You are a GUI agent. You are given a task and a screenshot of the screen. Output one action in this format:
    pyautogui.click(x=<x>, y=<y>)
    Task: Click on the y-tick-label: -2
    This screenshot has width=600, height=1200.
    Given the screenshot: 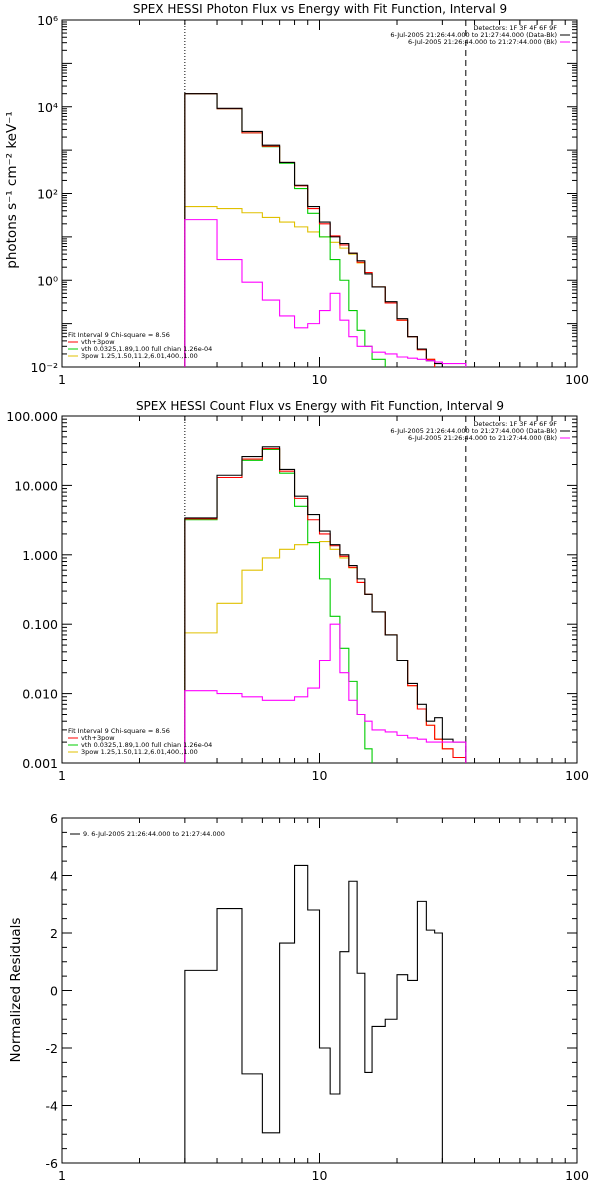 What is the action you would take?
    pyautogui.click(x=52, y=1048)
    